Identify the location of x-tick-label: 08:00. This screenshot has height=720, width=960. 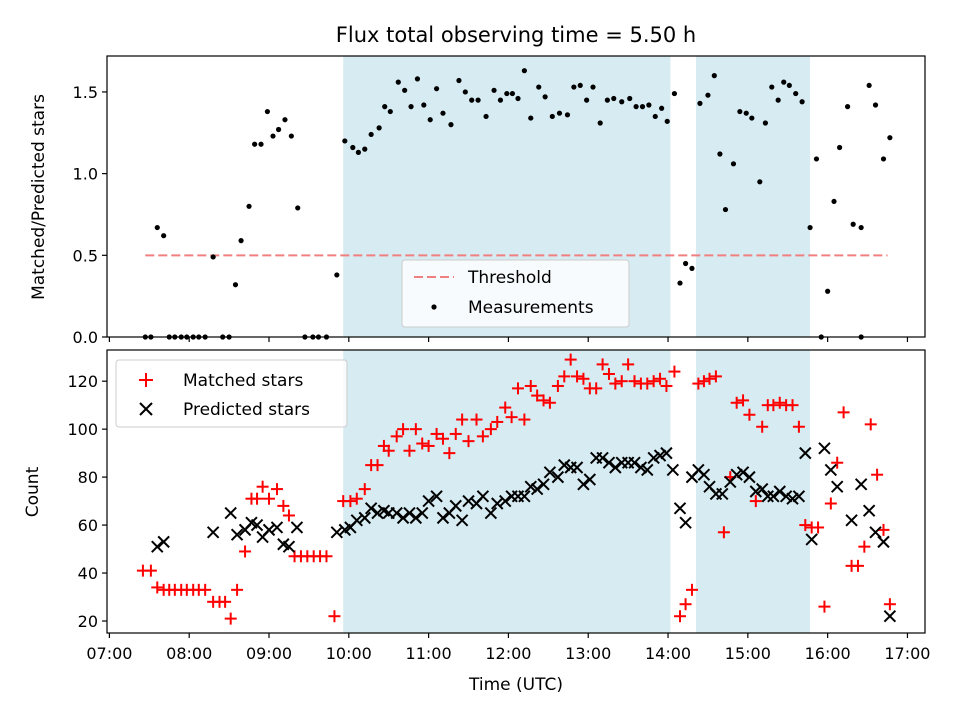
(189, 653).